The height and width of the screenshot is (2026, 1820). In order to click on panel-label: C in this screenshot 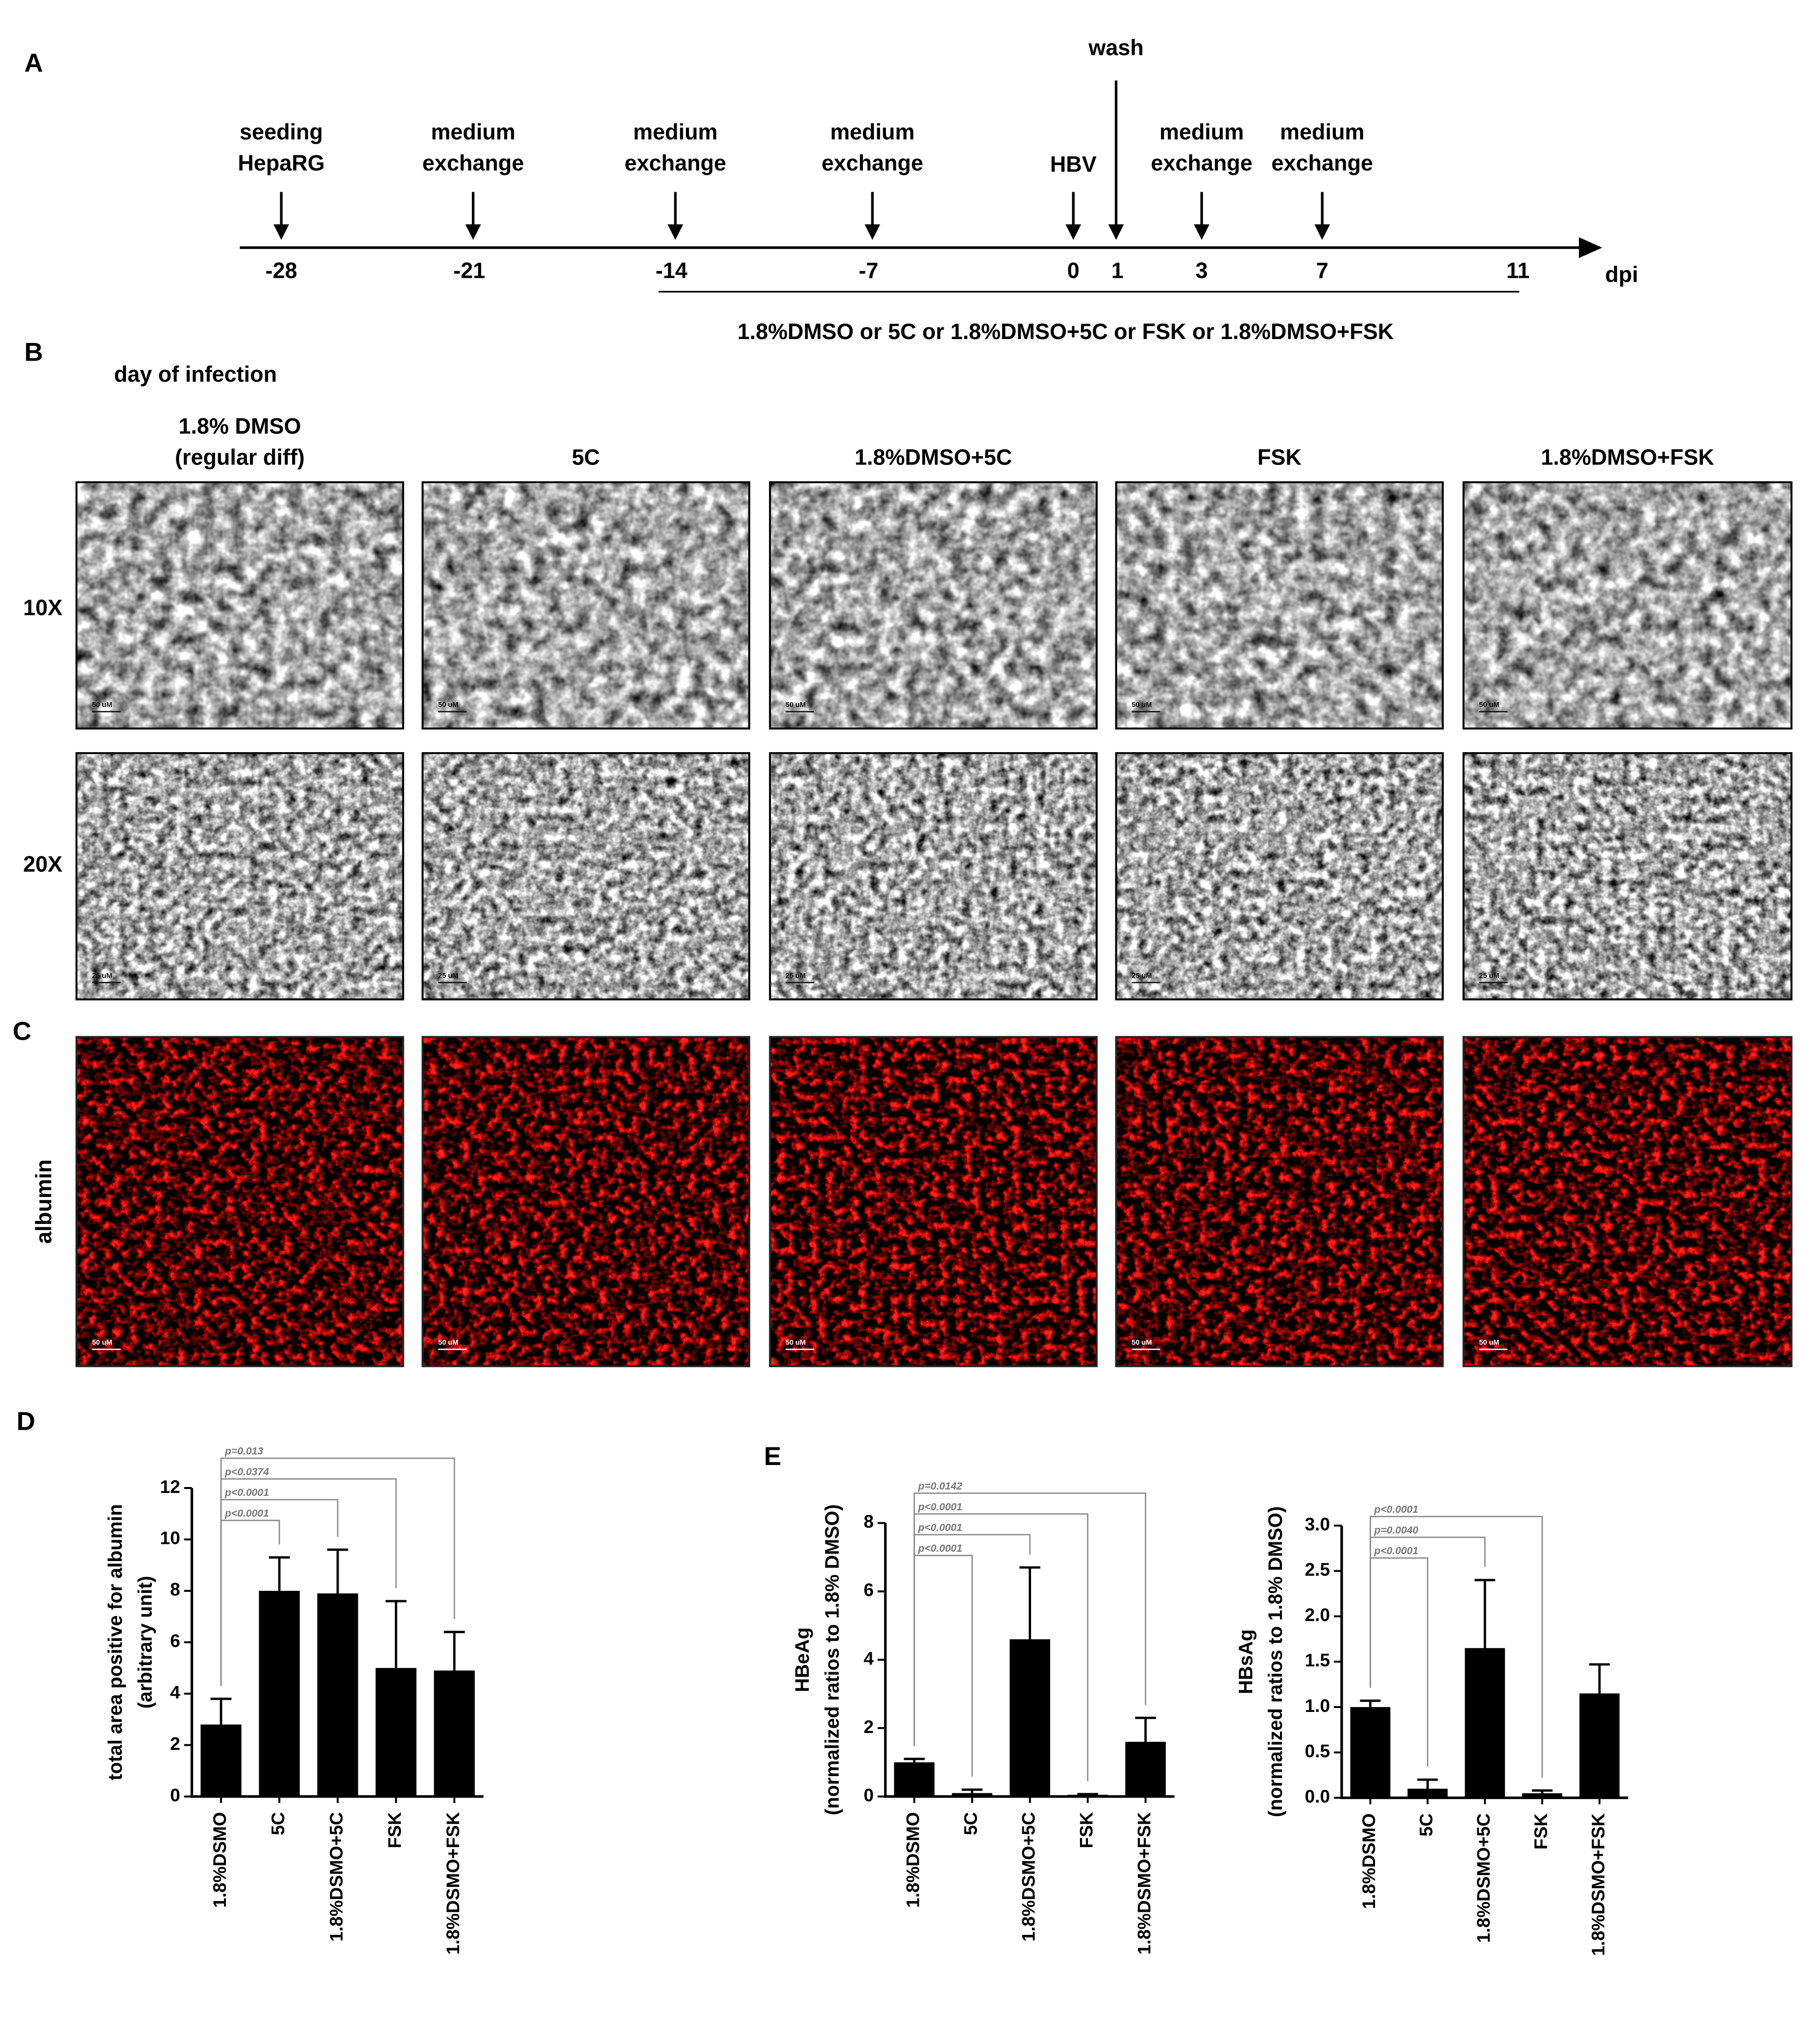, I will do `click(22, 1032)`.